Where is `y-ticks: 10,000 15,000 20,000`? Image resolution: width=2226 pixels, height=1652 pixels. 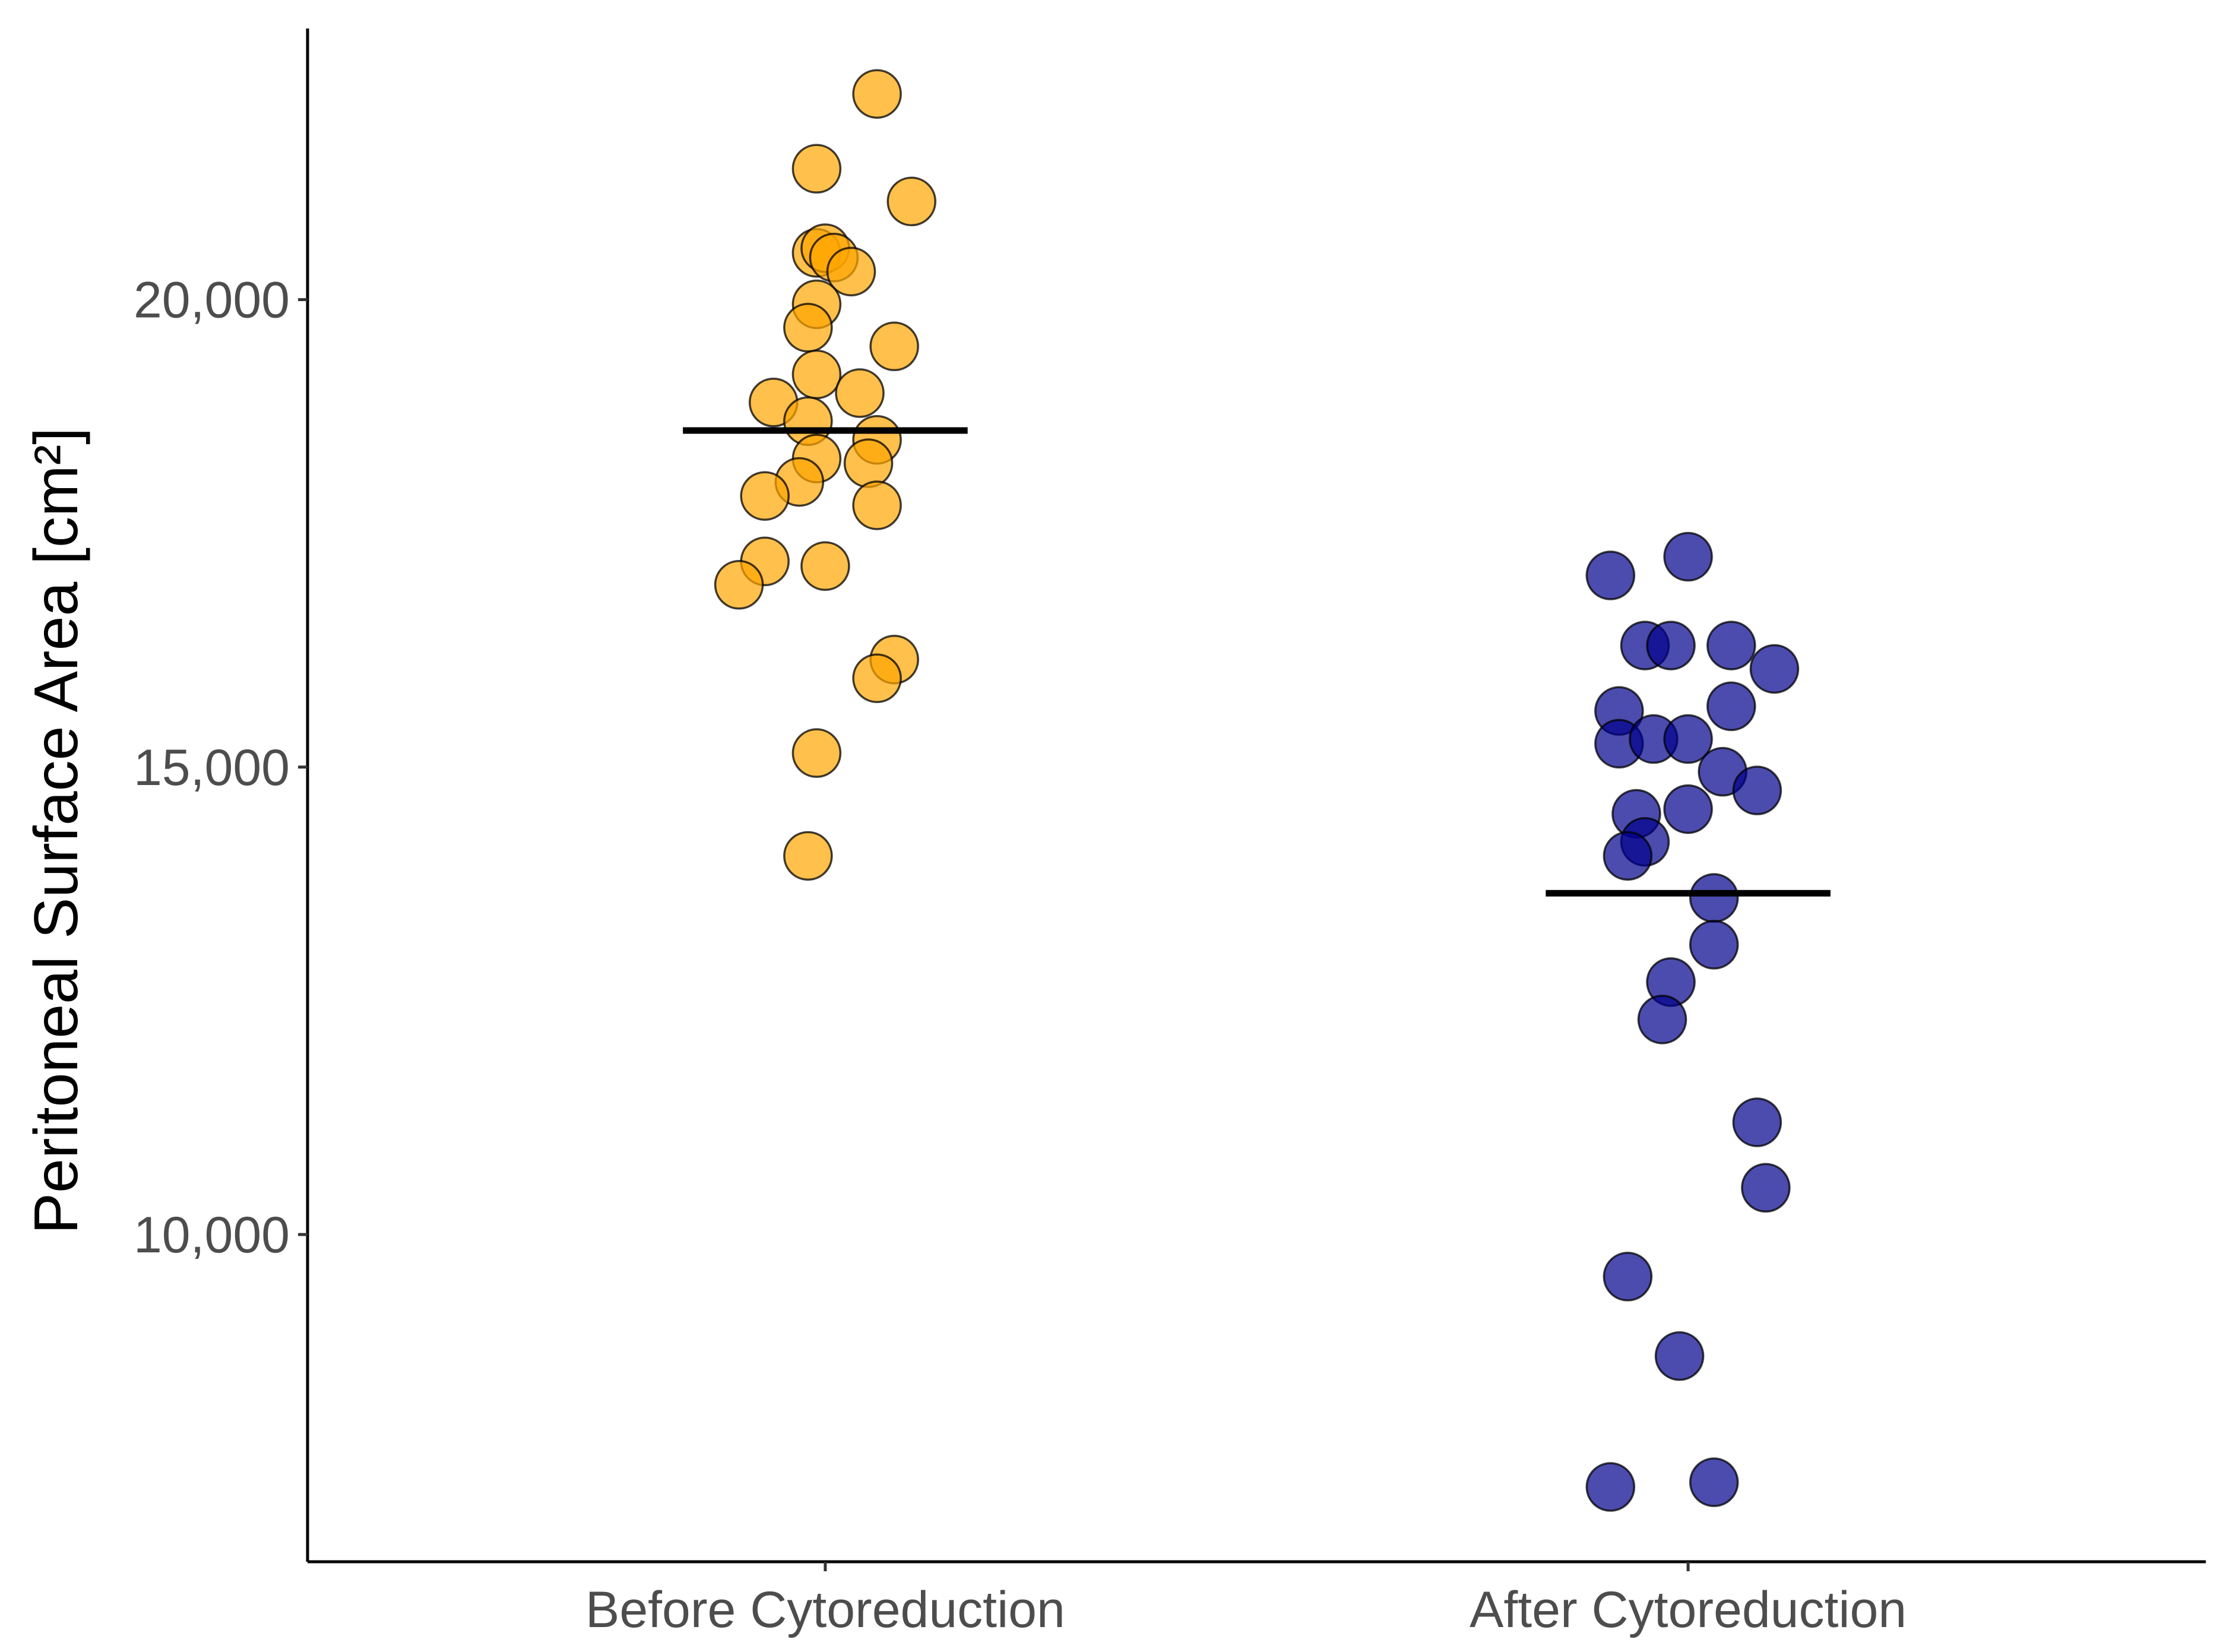
y-ticks: 10,000 15,000 20,000 is located at coordinates (221, 768).